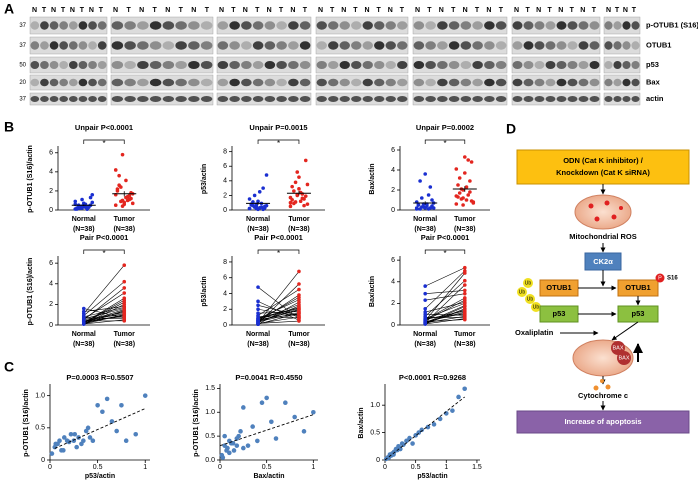 This screenshot has width=698, height=480. I want to click on y-tick-label: 0.5, so click(375, 432).